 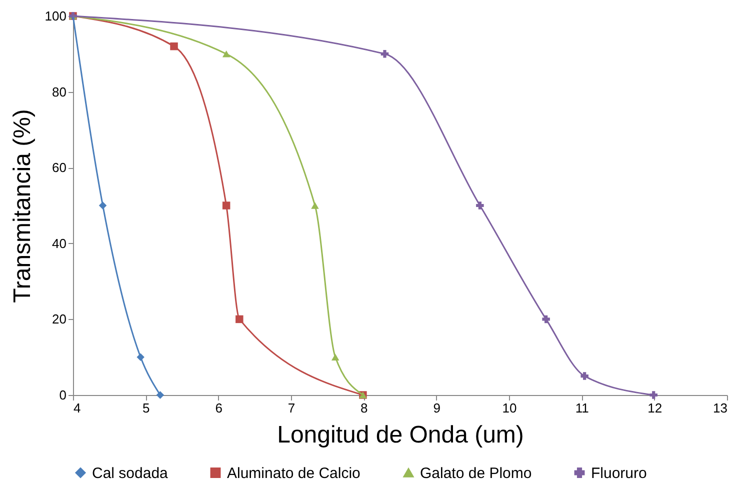 What do you see at coordinates (476, 473) in the screenshot?
I see `legend-label: Galato de Plomo` at bounding box center [476, 473].